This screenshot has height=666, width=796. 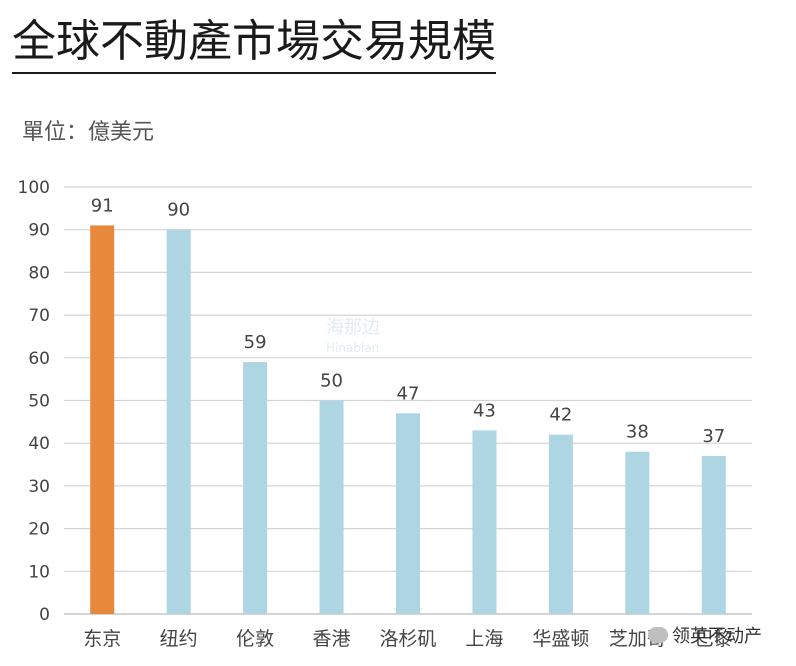 What do you see at coordinates (254, 45) in the screenshot?
I see `chart-title: 全球不動產市場交易規模` at bounding box center [254, 45].